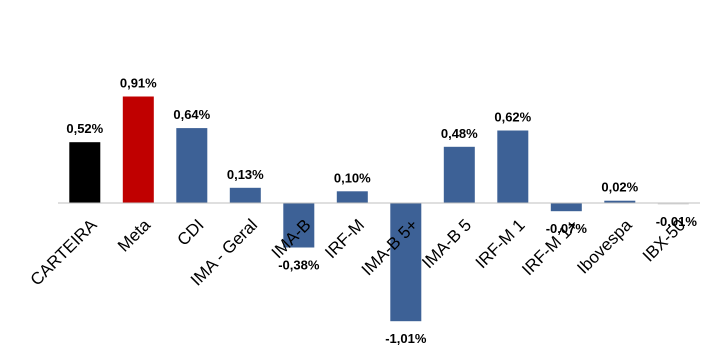 The width and height of the screenshot is (712, 355). Describe the element at coordinates (446, 243) in the screenshot. I see `tick-label-ima-b-5: IMA-B 5` at that location.